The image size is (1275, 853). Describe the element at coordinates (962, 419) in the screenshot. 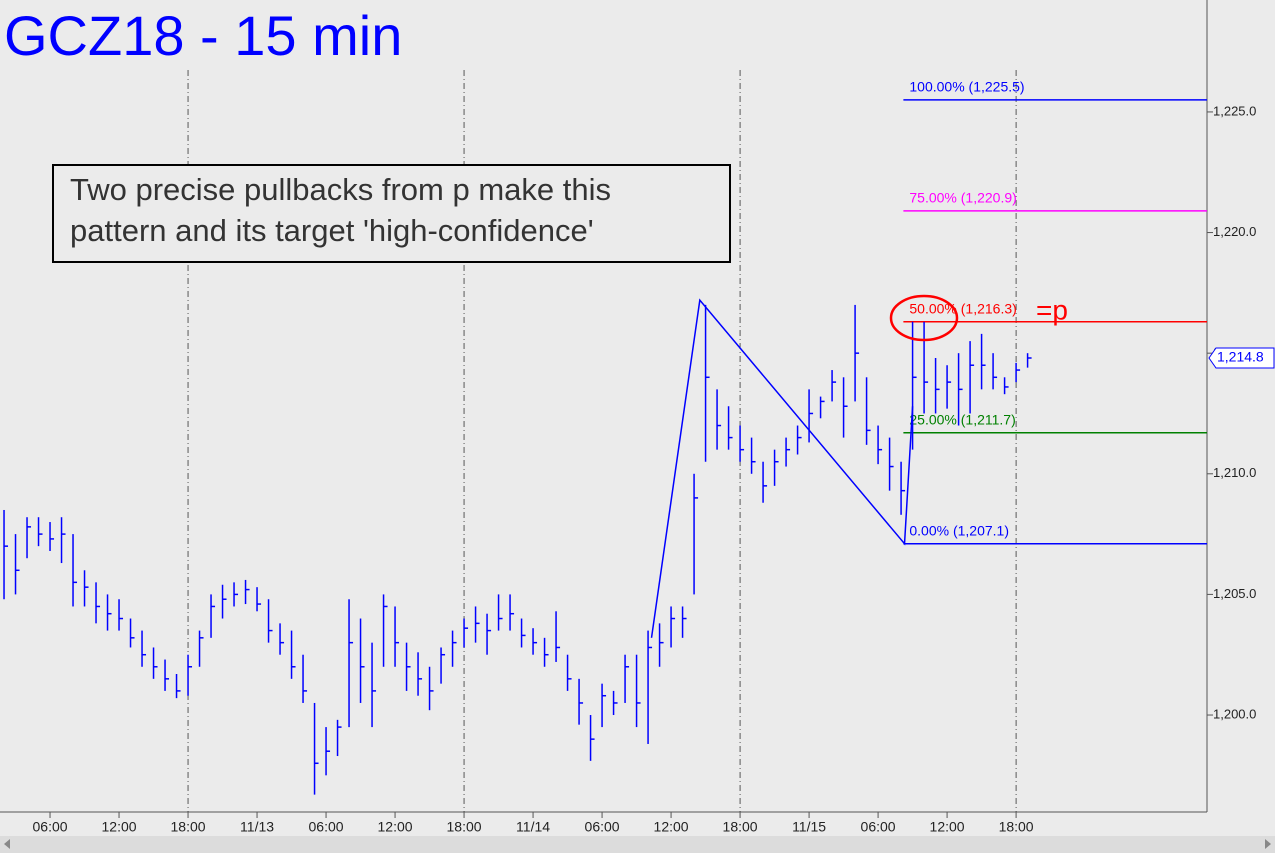

I see `fib-label: 25.00% (1,211.7)` at that location.